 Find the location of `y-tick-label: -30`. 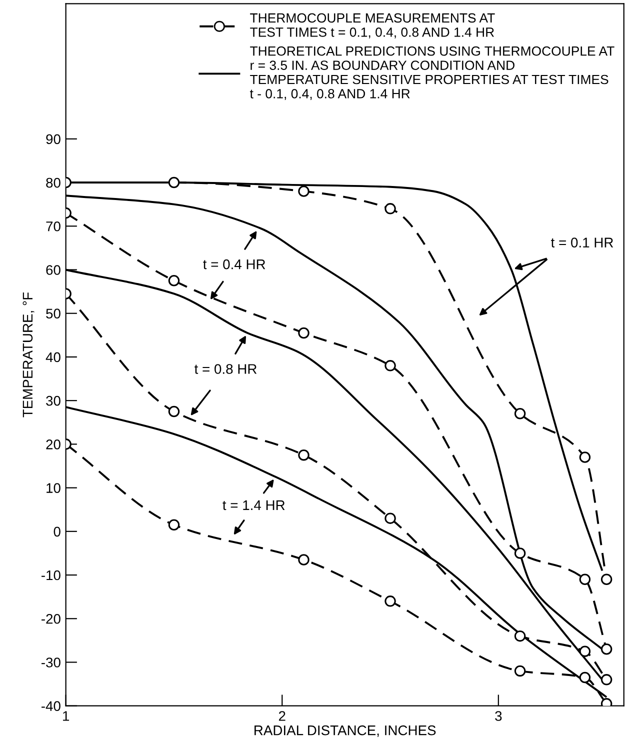

y-tick-label: -30 is located at coordinates (51, 663).